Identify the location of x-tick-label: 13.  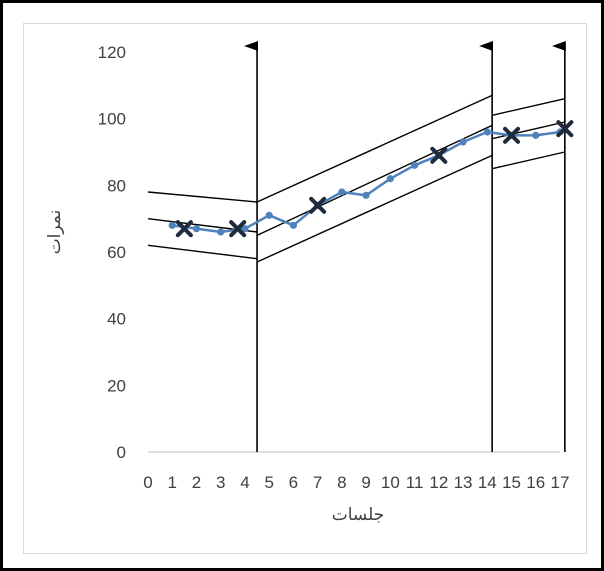
(463, 482).